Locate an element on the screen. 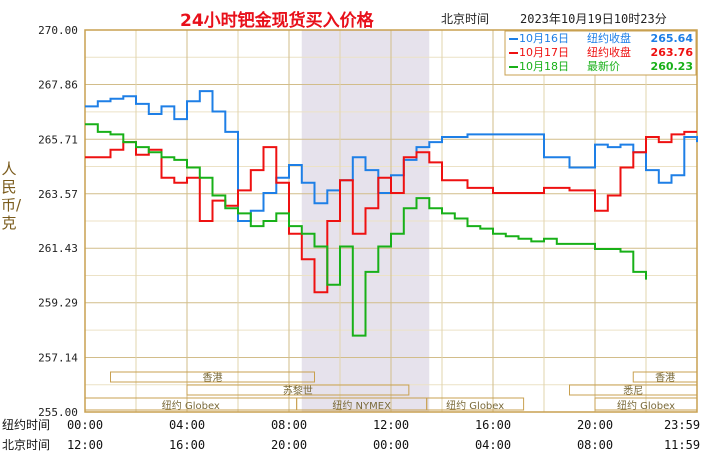 Image resolution: width=710 pixels, height=460 pixels. y-tick-label: 259.29 is located at coordinates (58, 303).